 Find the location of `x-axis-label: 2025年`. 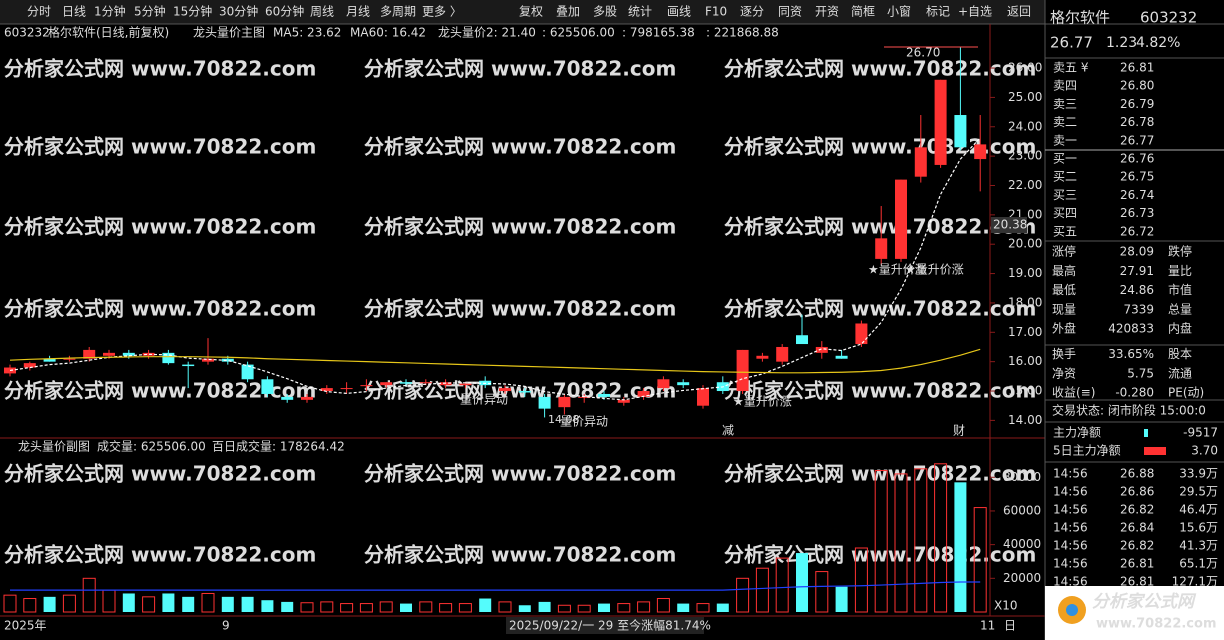

x-axis-label: 2025年 is located at coordinates (25, 626).